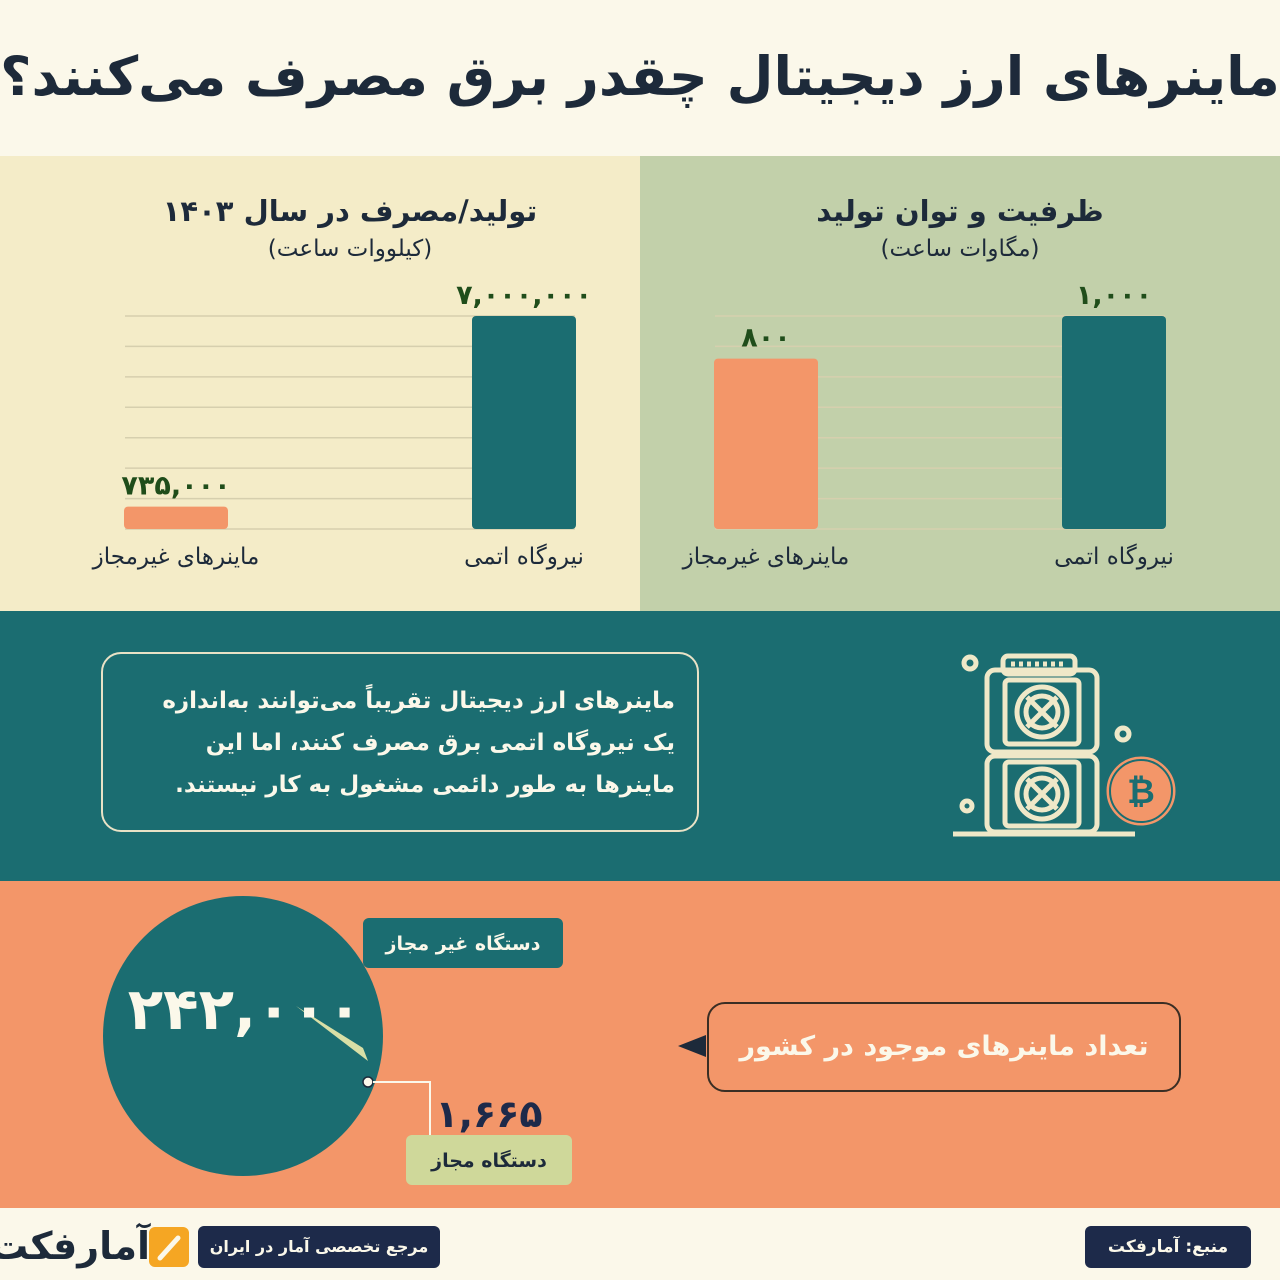 This screenshot has height=1280, width=1280. I want to click on amarfact-logo-icon, so click(169, 1247).